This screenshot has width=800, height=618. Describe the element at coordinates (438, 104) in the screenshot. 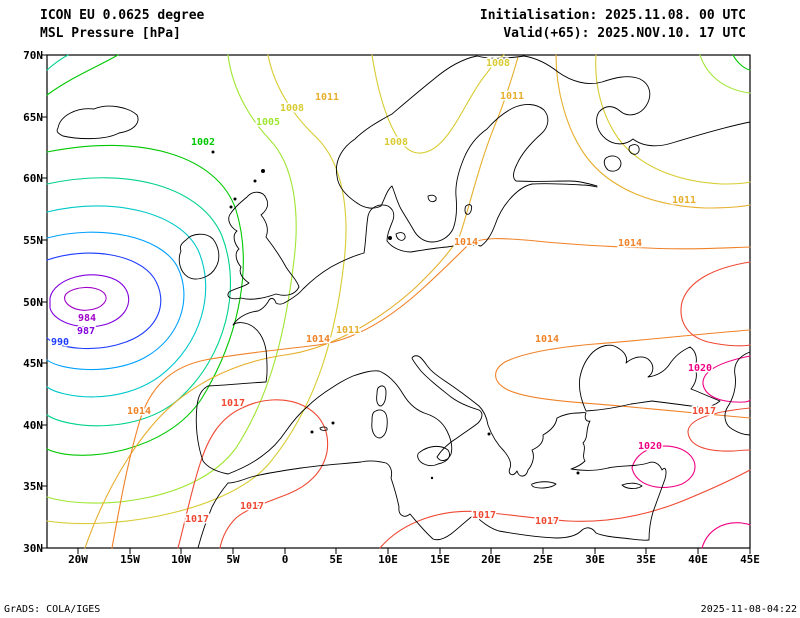

I see `isobar-1008-north` at that location.